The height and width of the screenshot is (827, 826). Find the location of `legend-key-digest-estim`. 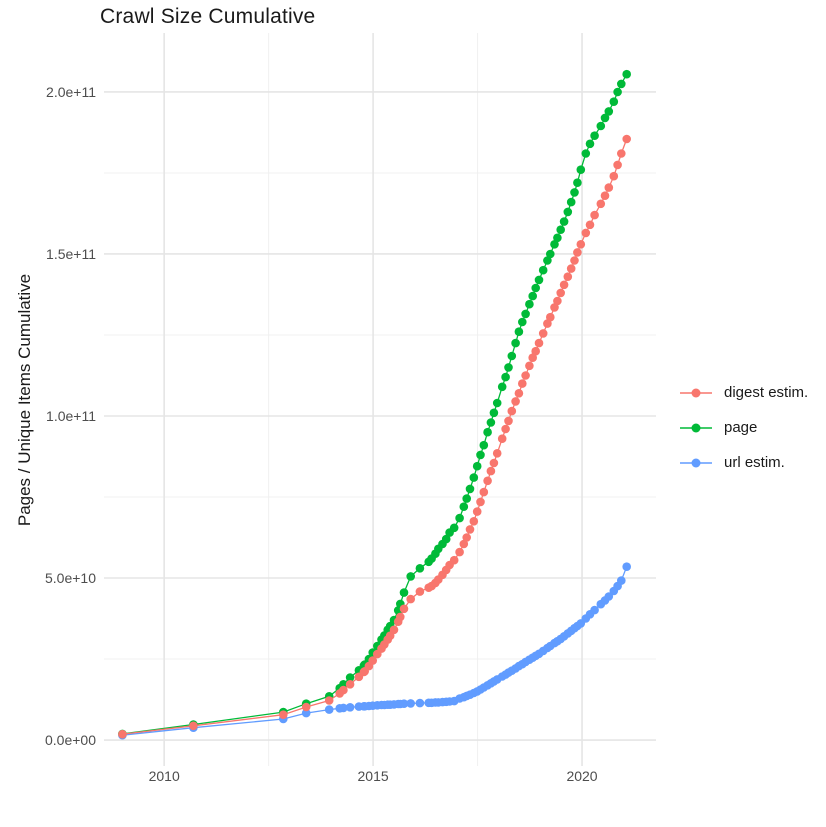

legend-key-digest-estim is located at coordinates (696, 392).